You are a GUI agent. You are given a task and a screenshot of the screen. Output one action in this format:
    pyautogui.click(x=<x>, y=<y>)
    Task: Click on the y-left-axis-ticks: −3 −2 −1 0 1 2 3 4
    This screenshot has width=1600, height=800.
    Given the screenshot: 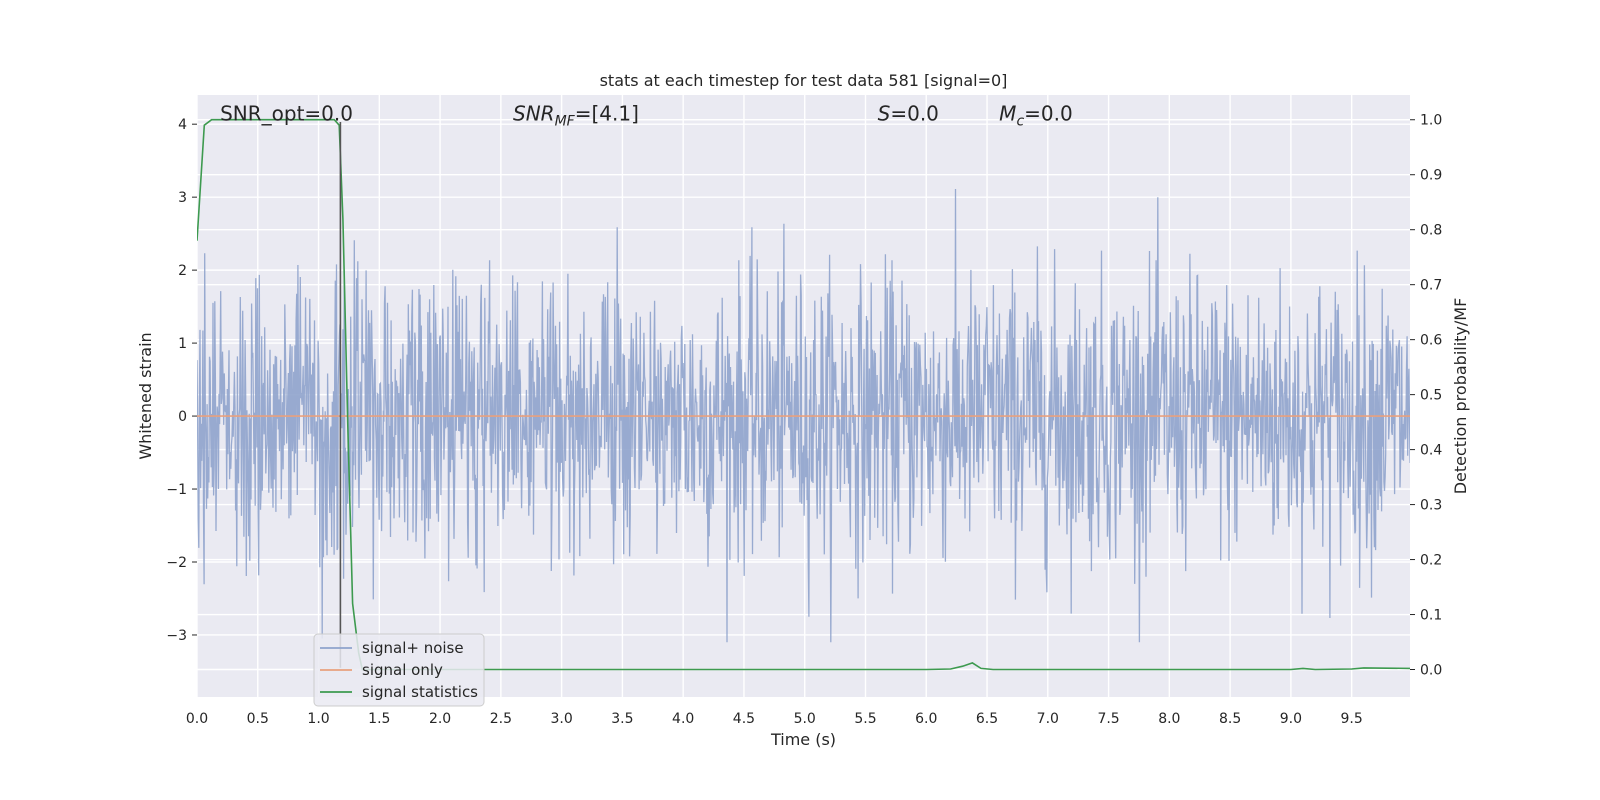 What is the action you would take?
    pyautogui.click(x=181, y=380)
    